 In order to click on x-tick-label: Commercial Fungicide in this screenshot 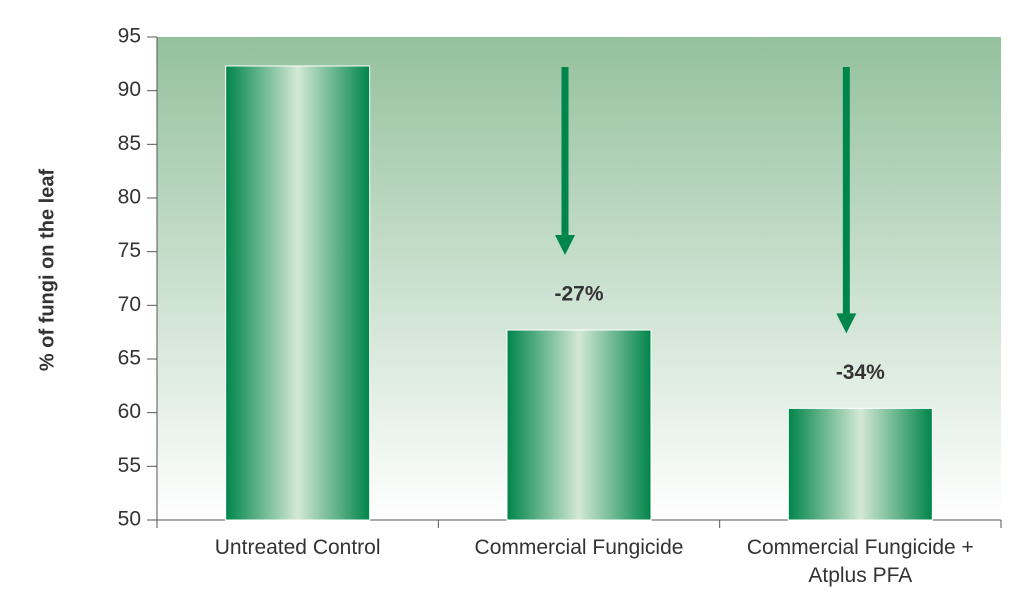, I will do `click(579, 547)`.